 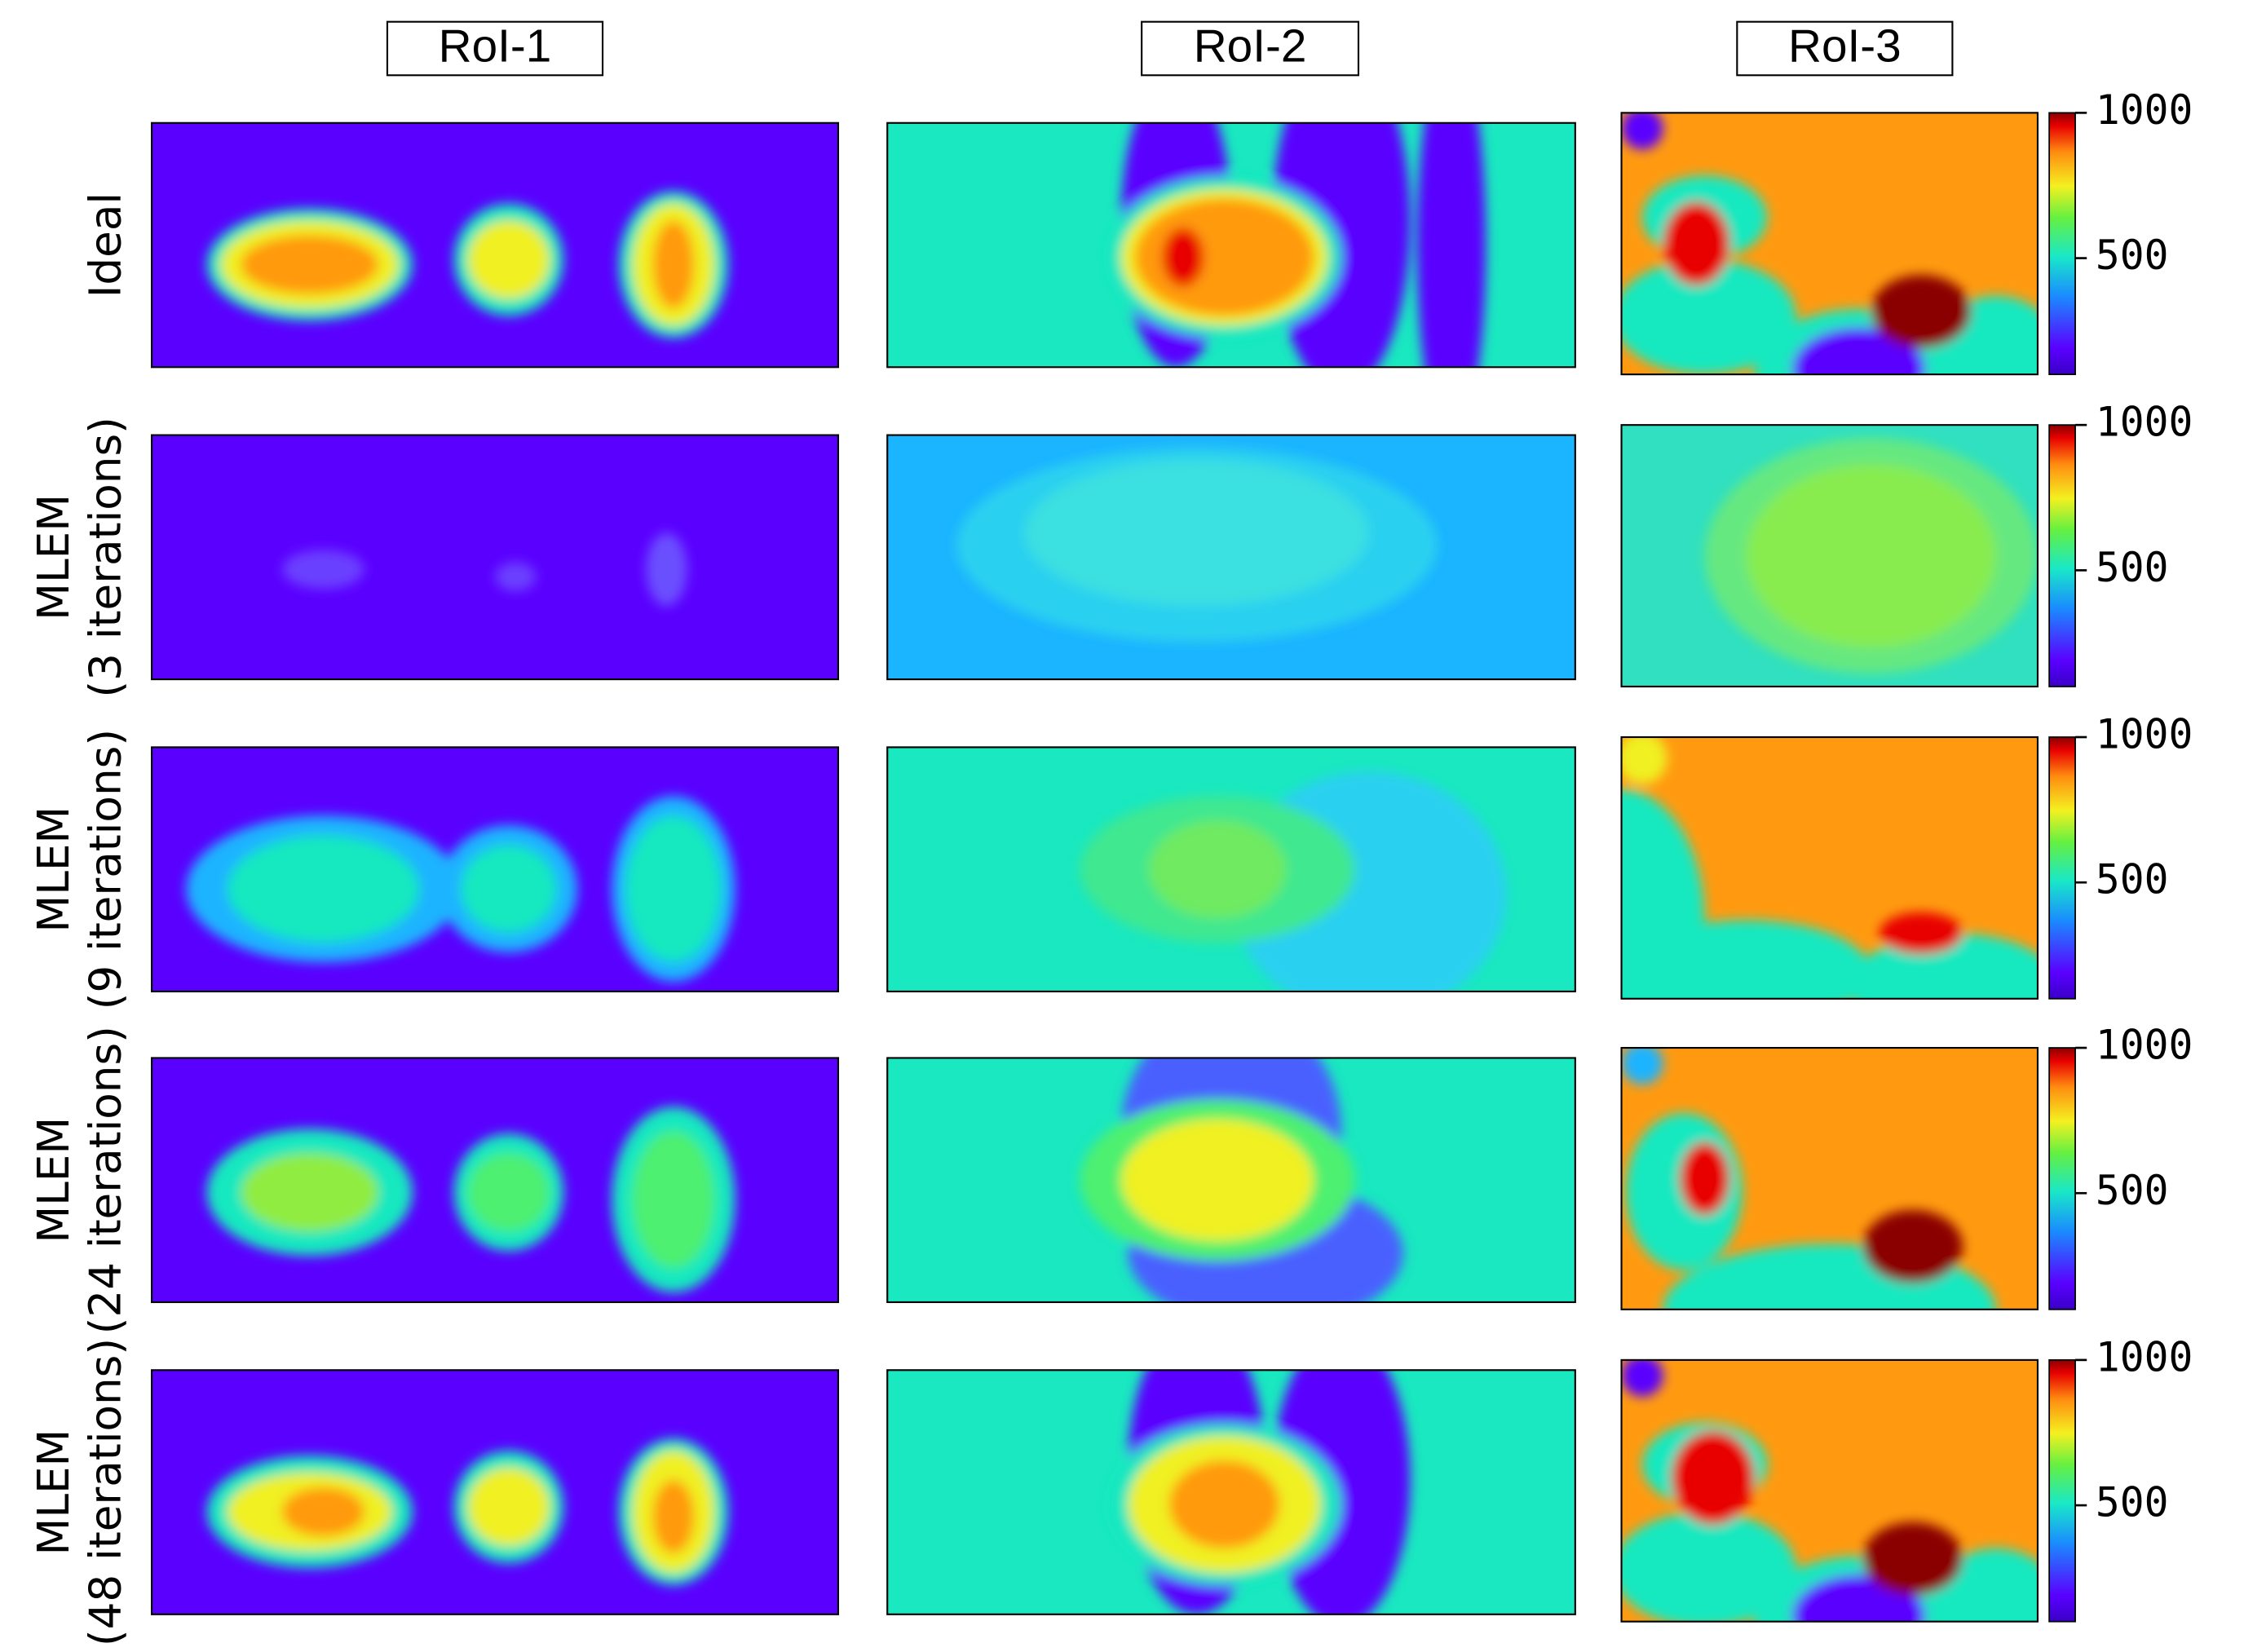 I want to click on row-label: (9 iterations), so click(x=106, y=869).